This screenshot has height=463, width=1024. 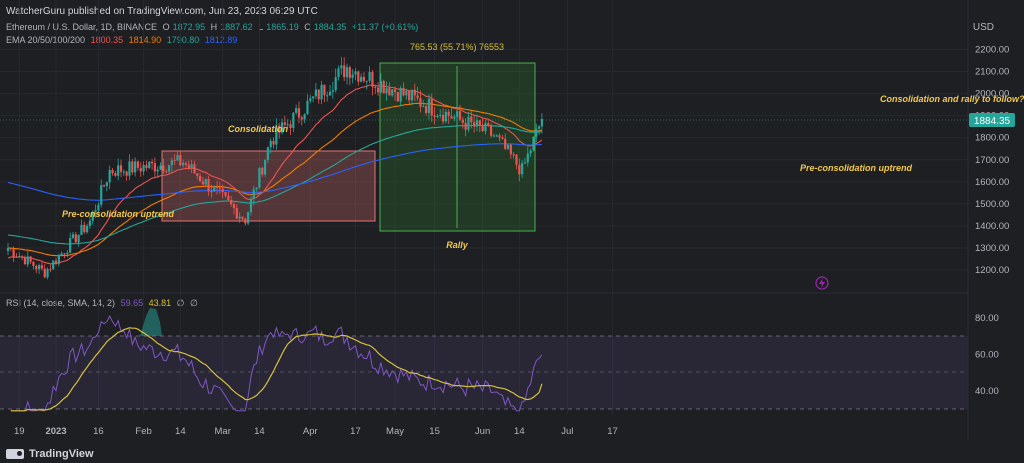 What do you see at coordinates (310, 431) in the screenshot?
I see `time-tick-label: Apr` at bounding box center [310, 431].